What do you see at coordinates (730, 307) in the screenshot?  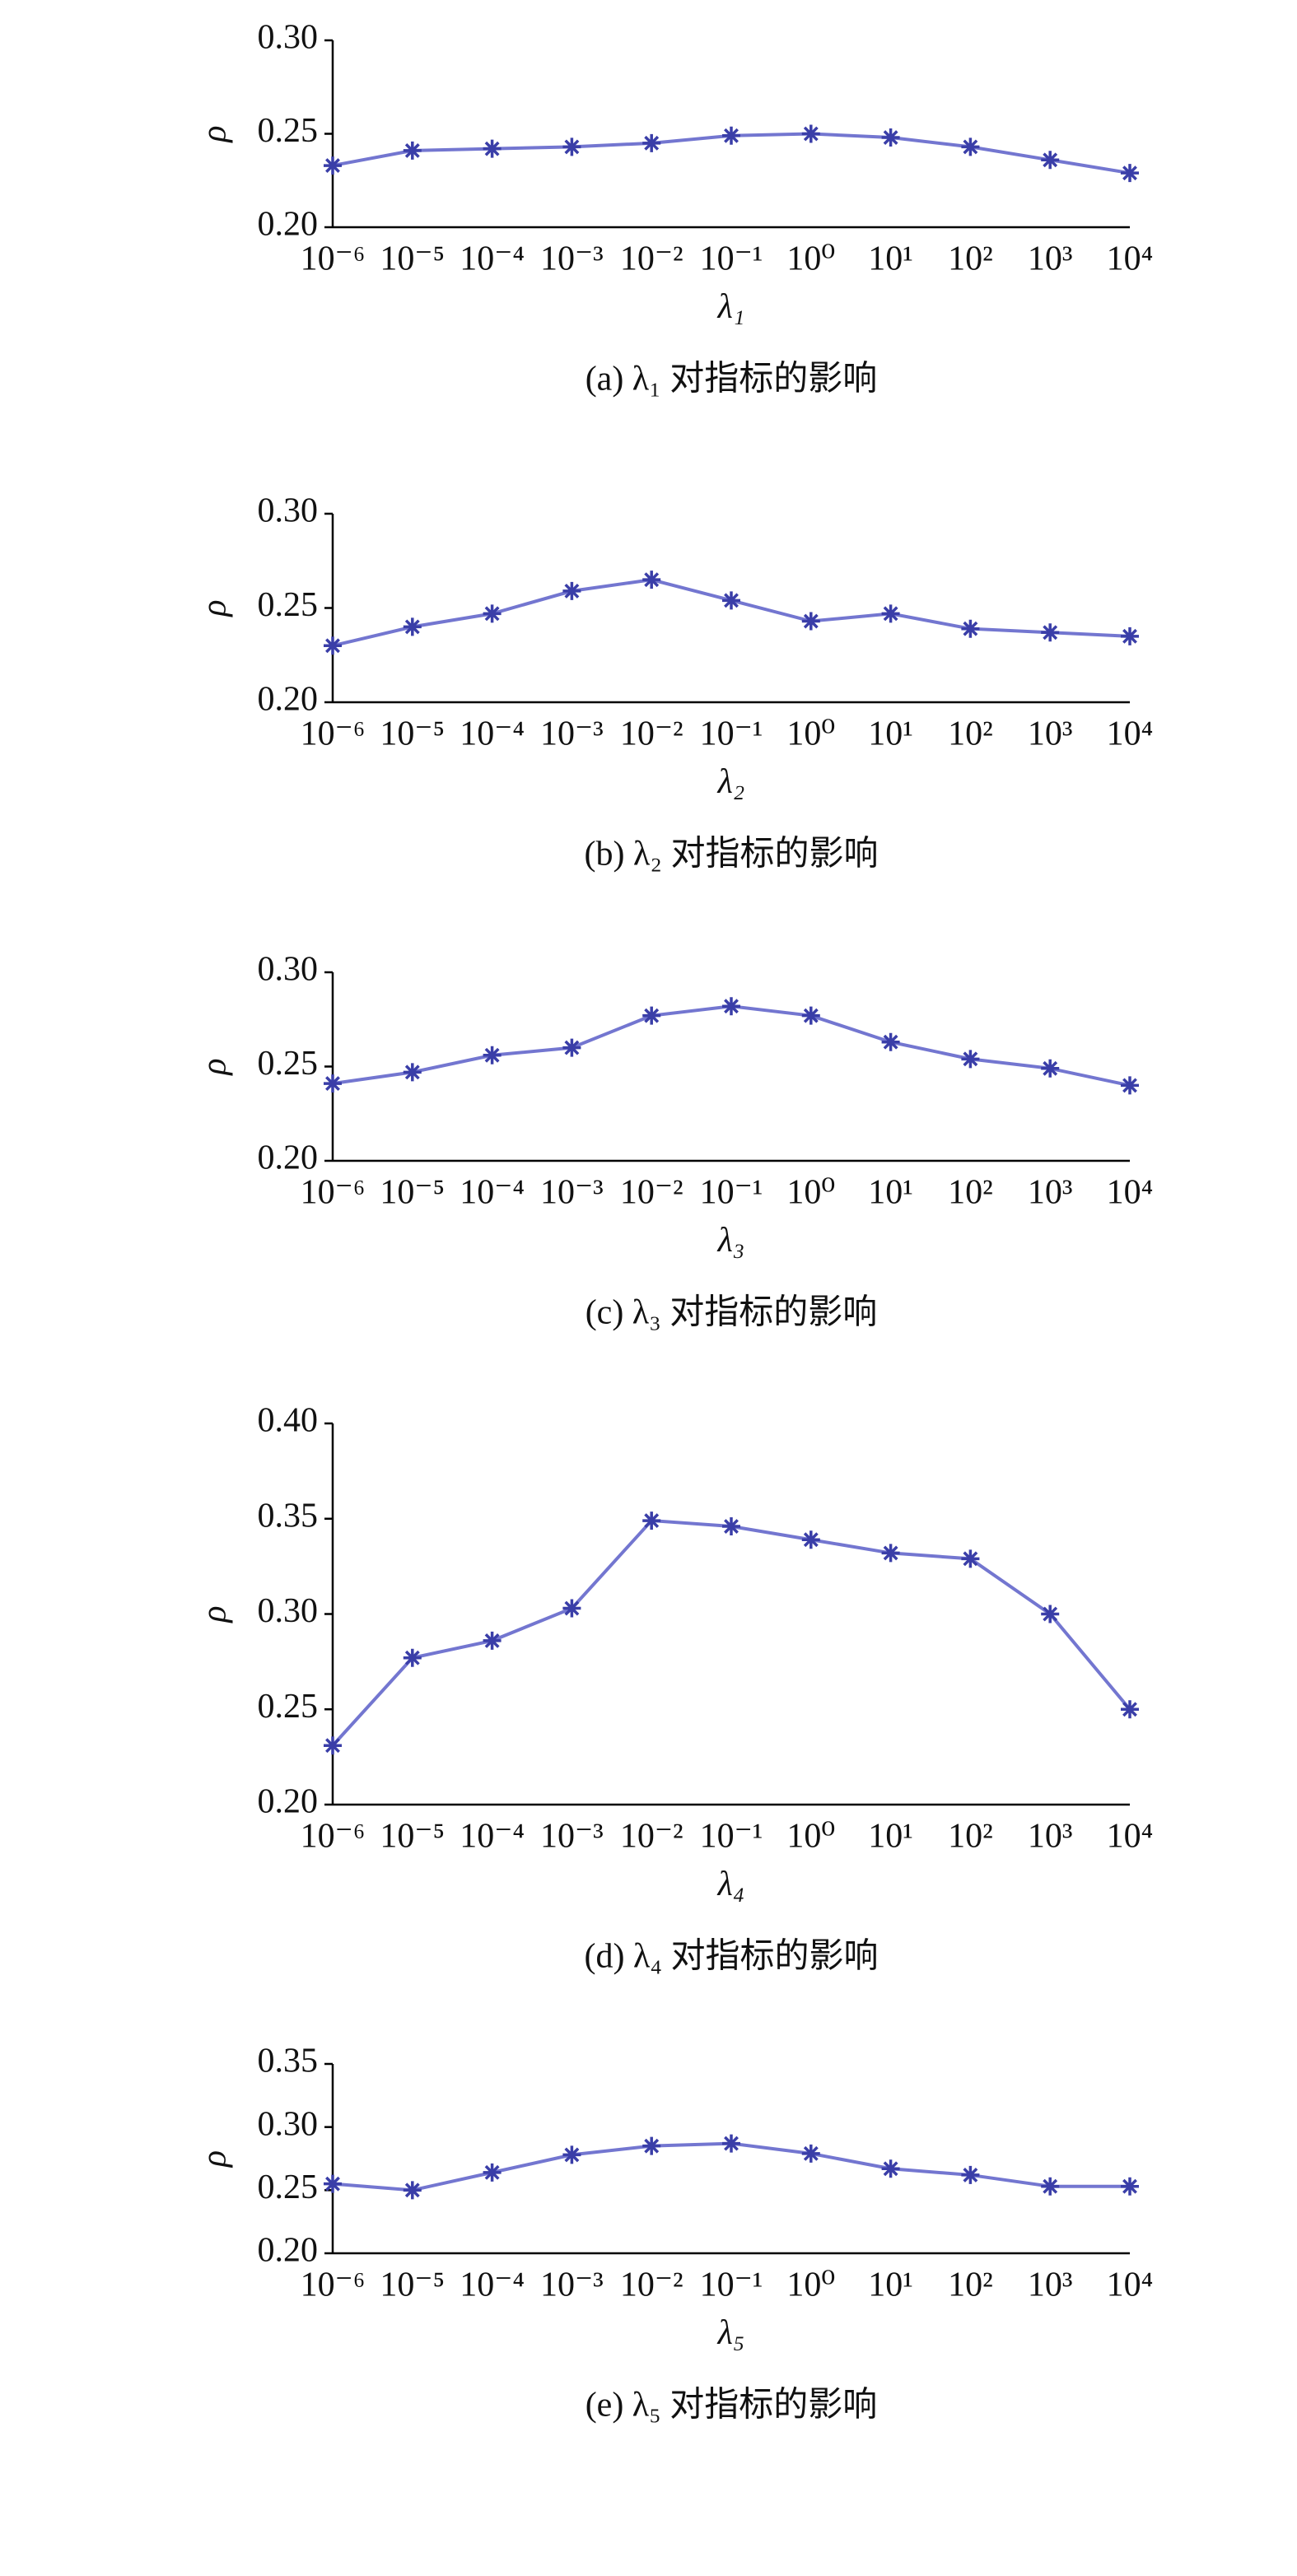 I see `x-label: λ₁` at bounding box center [730, 307].